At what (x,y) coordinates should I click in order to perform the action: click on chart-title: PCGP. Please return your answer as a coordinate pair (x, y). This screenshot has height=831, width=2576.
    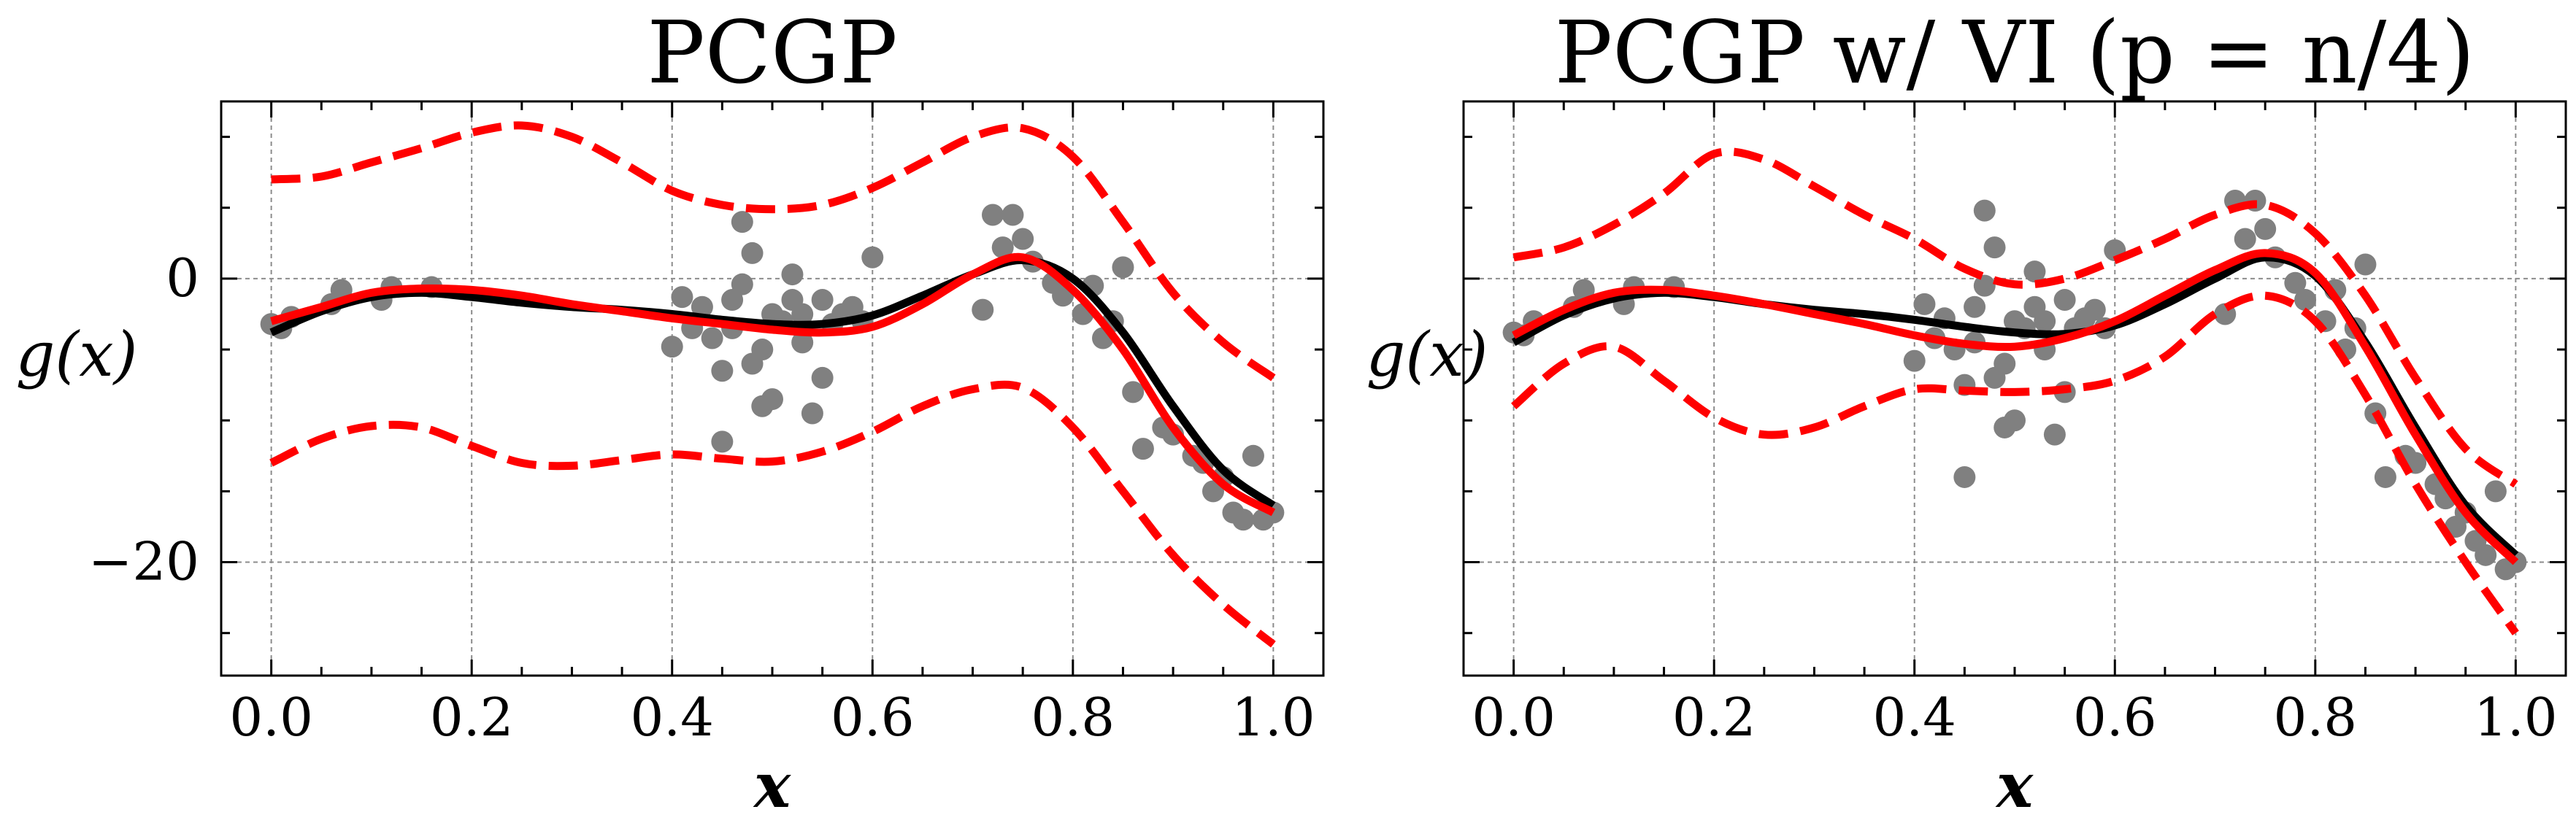
    Looking at the image, I should click on (772, 53).